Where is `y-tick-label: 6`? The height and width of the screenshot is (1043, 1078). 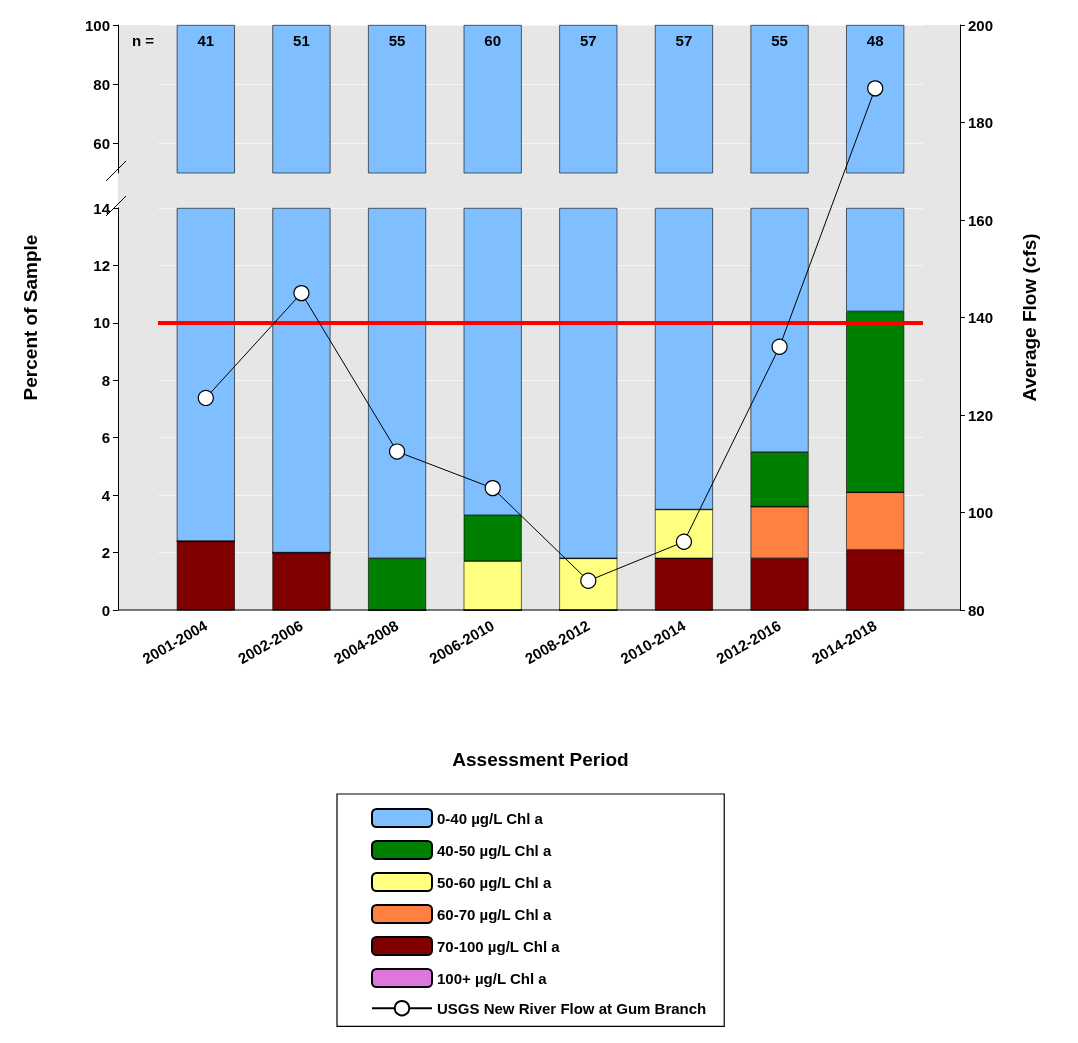 y-tick-label: 6 is located at coordinates (105, 438).